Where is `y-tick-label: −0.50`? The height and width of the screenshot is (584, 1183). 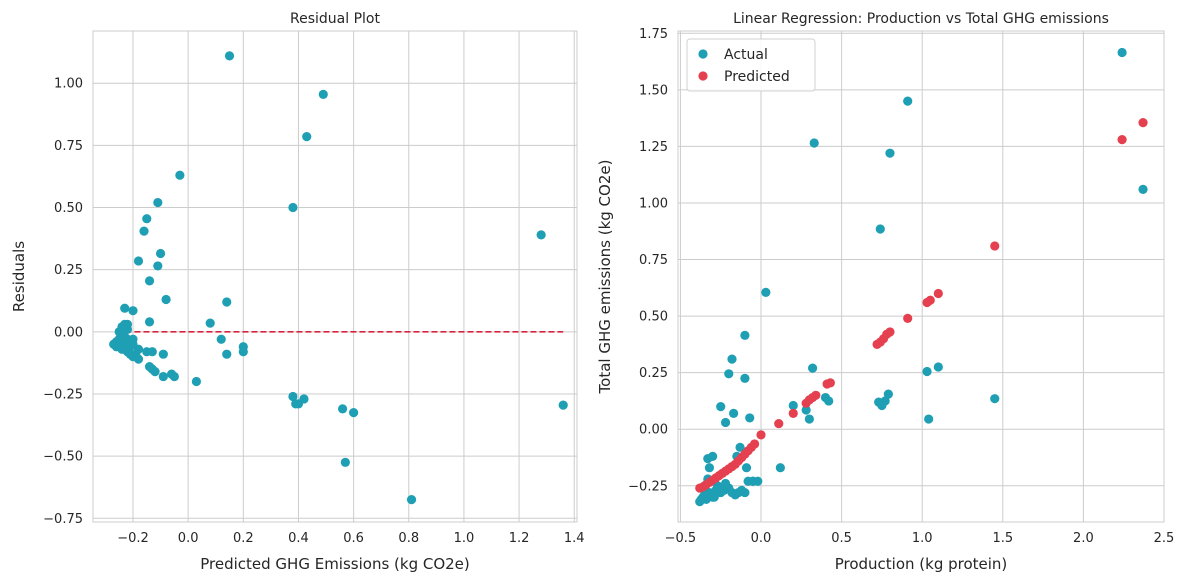 y-tick-label: −0.50 is located at coordinates (63, 457).